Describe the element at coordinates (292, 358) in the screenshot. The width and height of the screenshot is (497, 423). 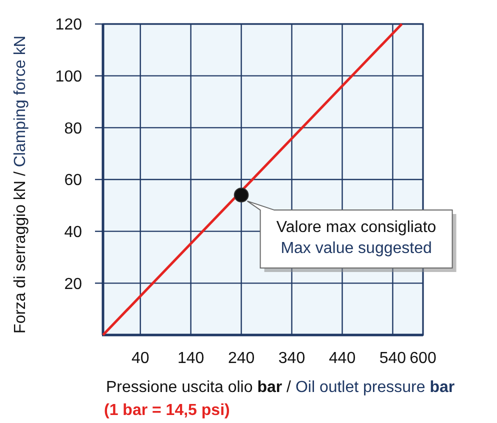
I see `x-tick-label: 340` at that location.